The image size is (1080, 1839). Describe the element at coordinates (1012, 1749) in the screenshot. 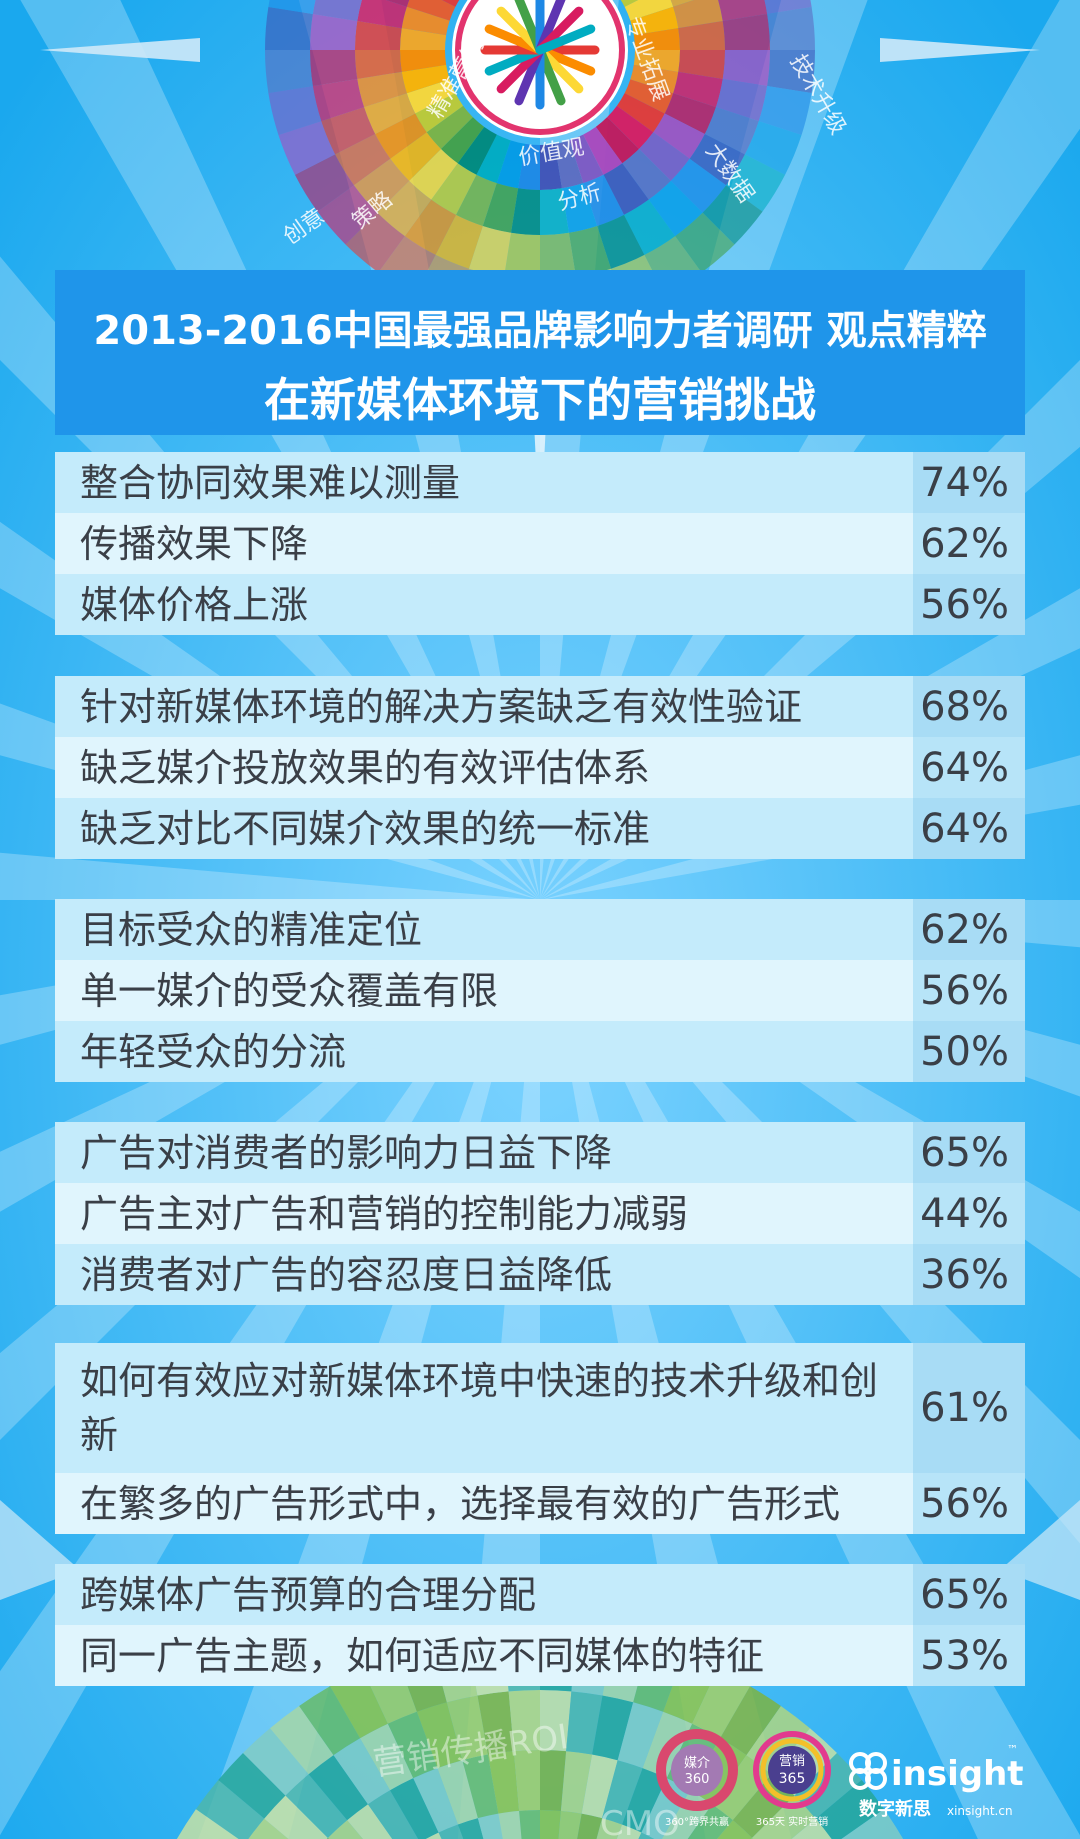

I see `svg-text: ™` at that location.